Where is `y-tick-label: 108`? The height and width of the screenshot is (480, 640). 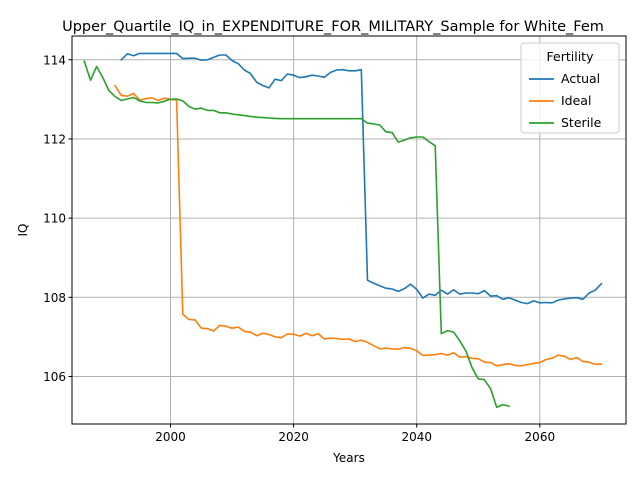
y-tick-label: 108 is located at coordinates (54, 298).